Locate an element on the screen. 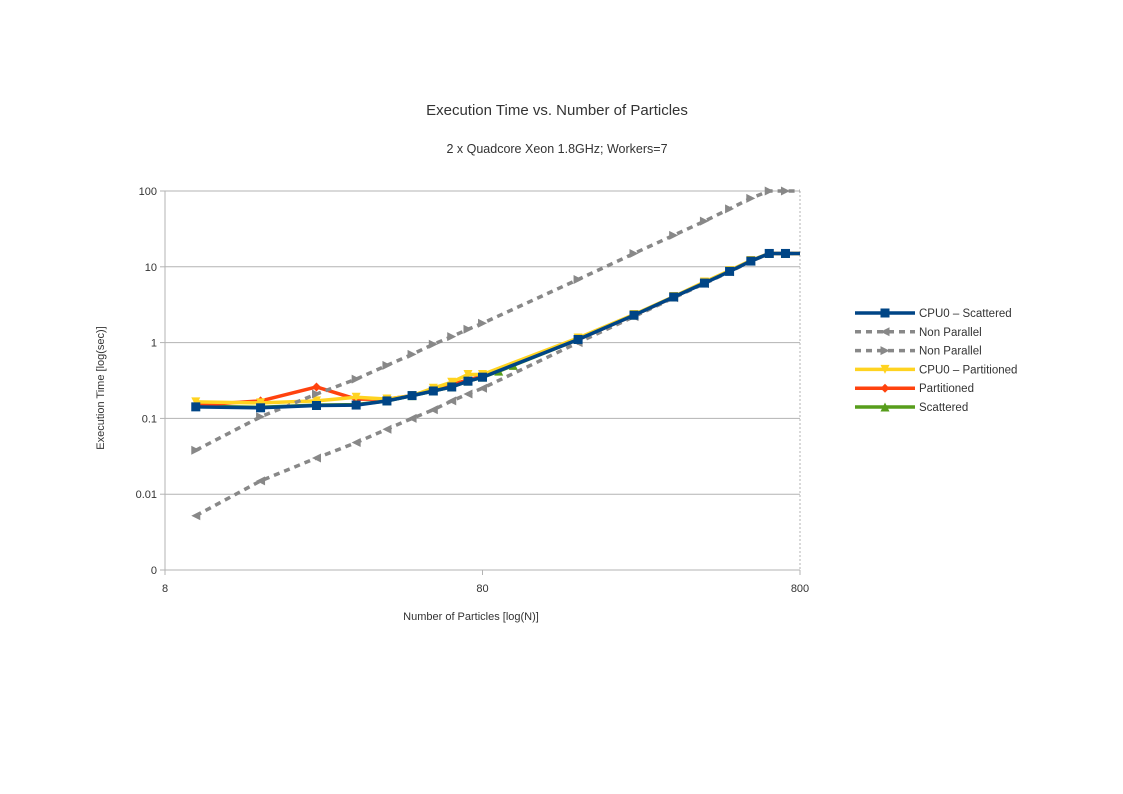 The height and width of the screenshot is (794, 1123). legend-item-1: Non Parallel is located at coordinates (918, 333).